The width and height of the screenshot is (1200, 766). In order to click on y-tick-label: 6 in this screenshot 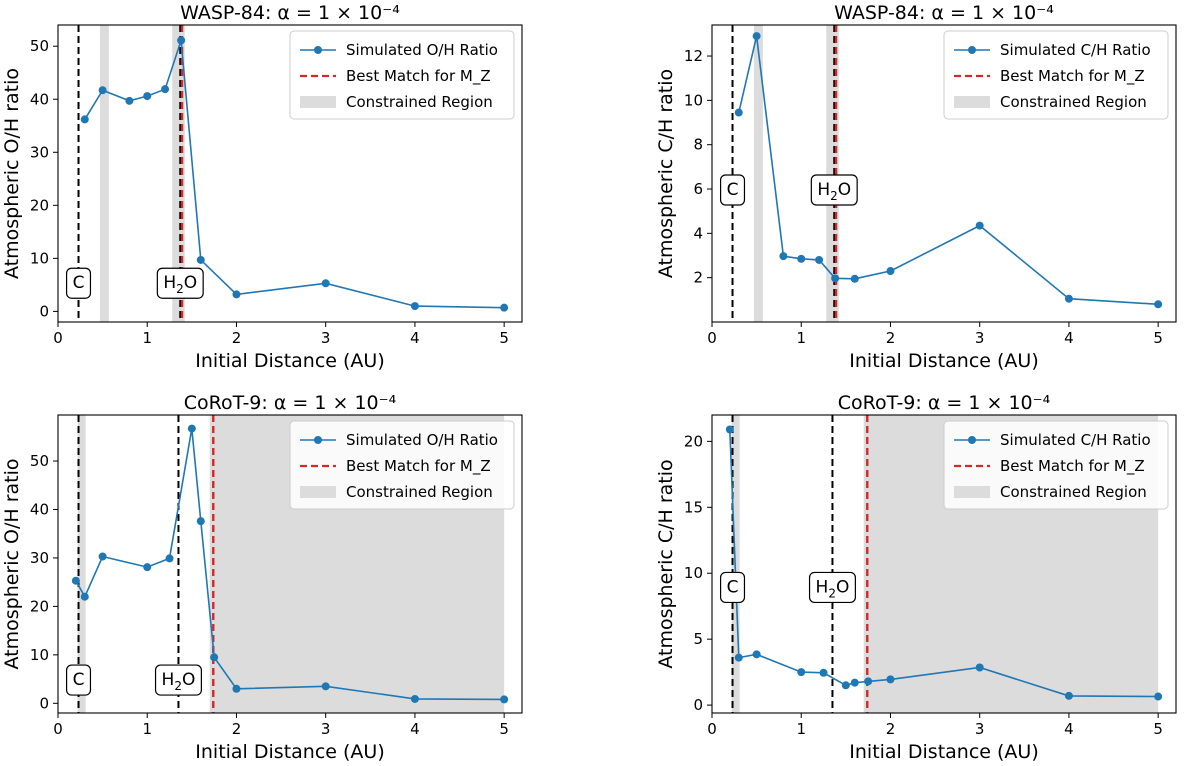, I will do `click(698, 189)`.